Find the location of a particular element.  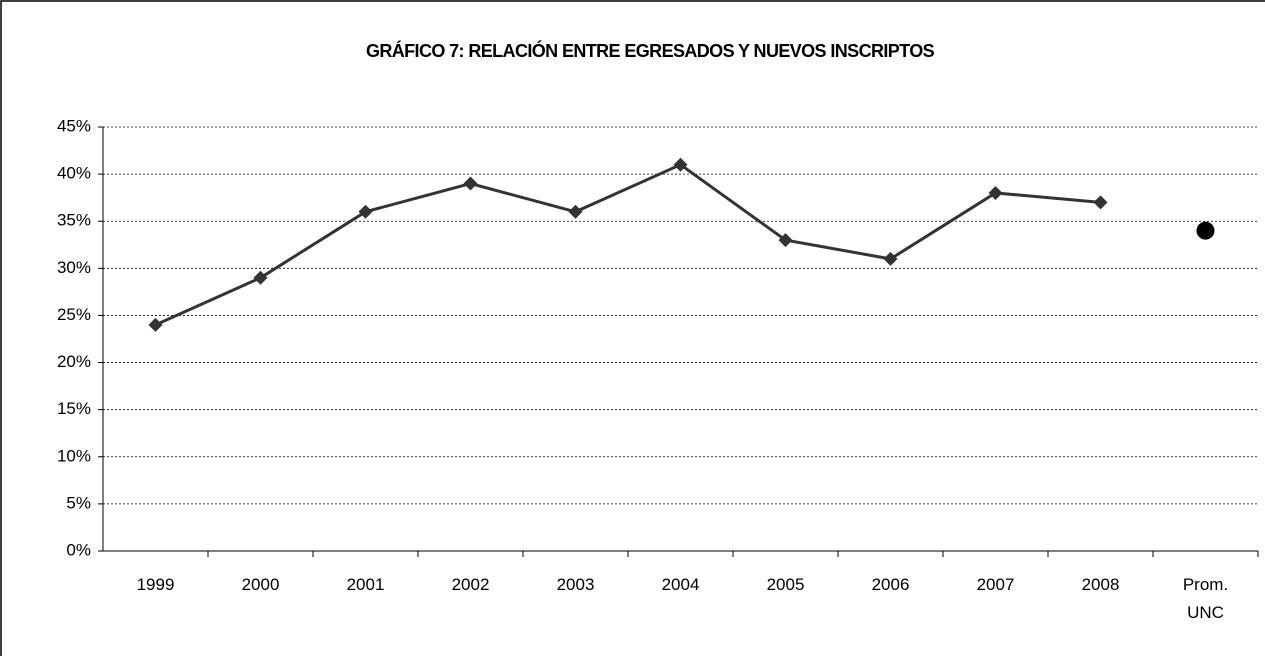

y-tick-label: 40% is located at coordinates (74, 173).